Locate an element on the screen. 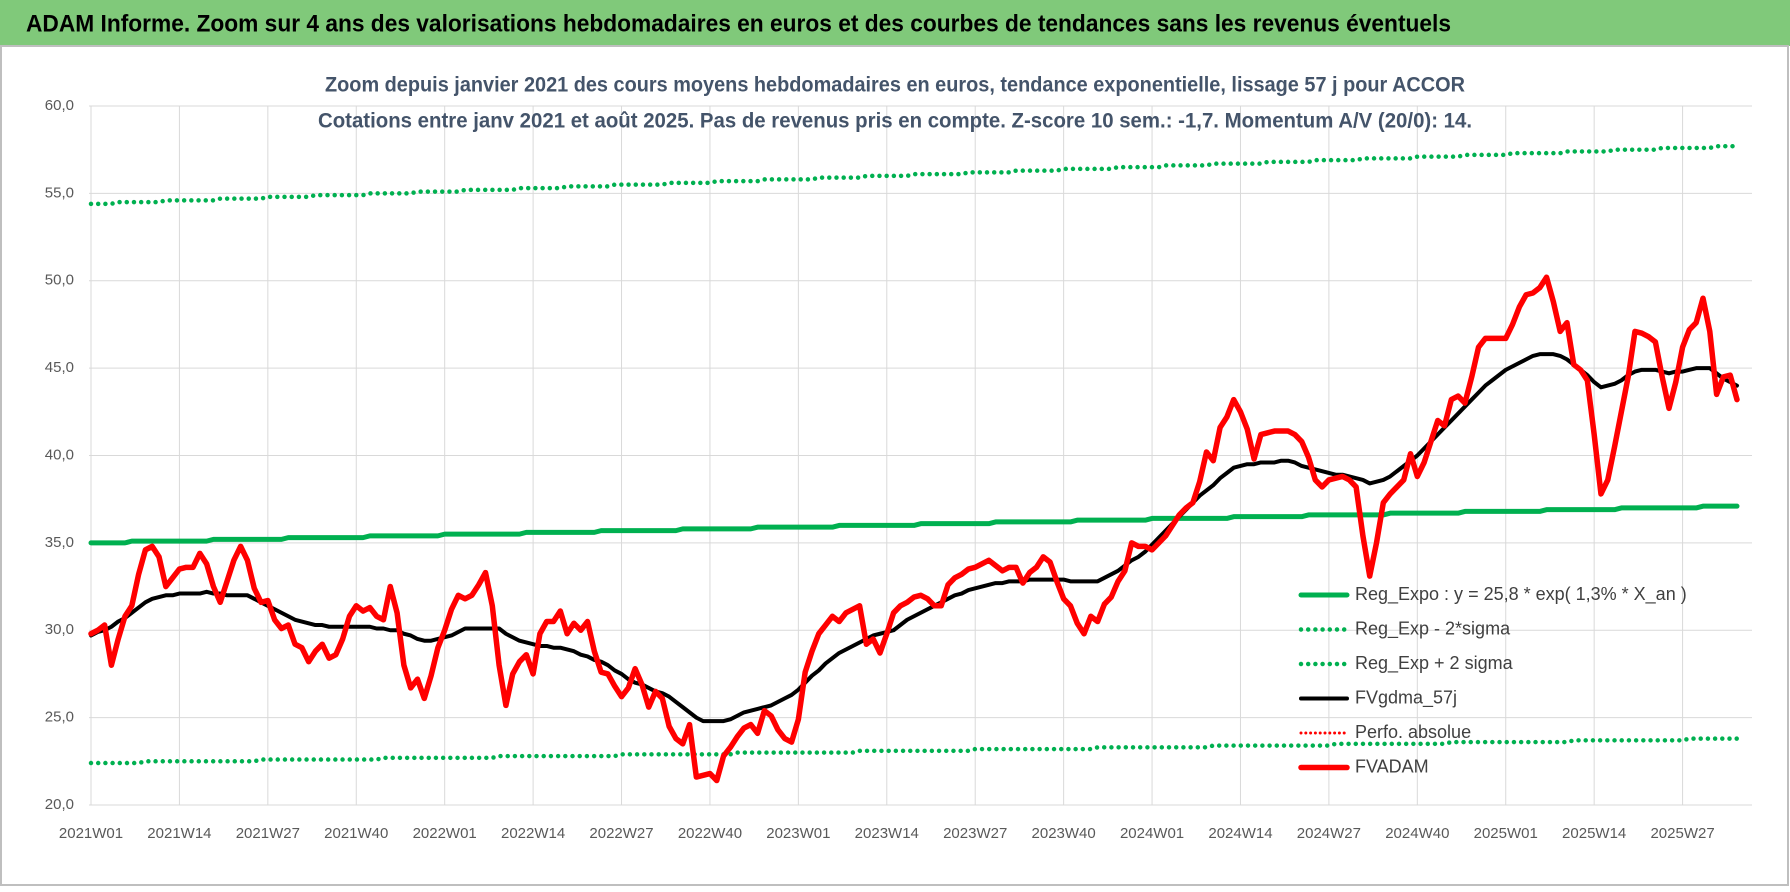 This screenshot has height=892, width=1790. y-tick-label: 35,0 is located at coordinates (59, 542).